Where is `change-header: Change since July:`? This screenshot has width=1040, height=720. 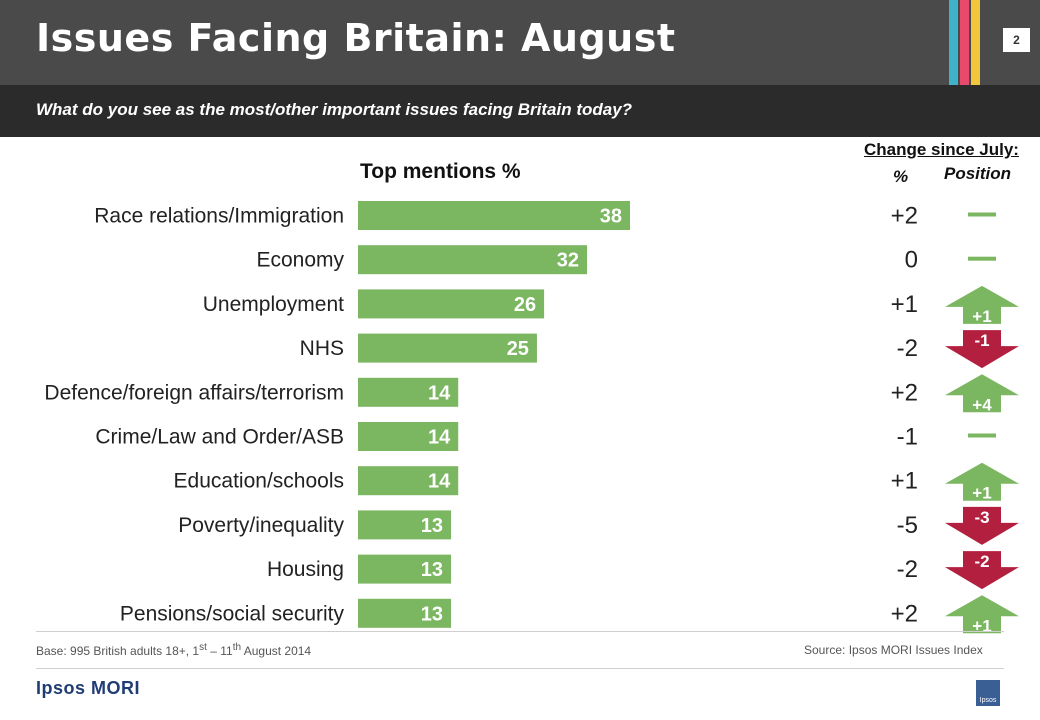
change-header: Change since July: is located at coordinates (941, 149).